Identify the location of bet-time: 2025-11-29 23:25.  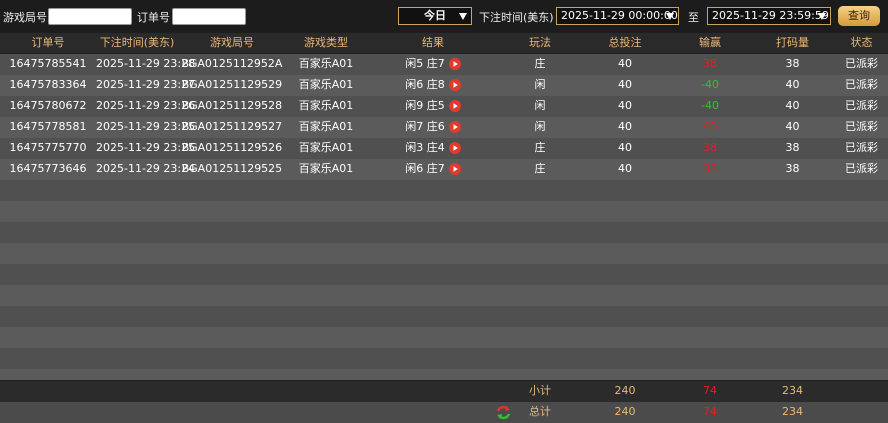
(146, 147).